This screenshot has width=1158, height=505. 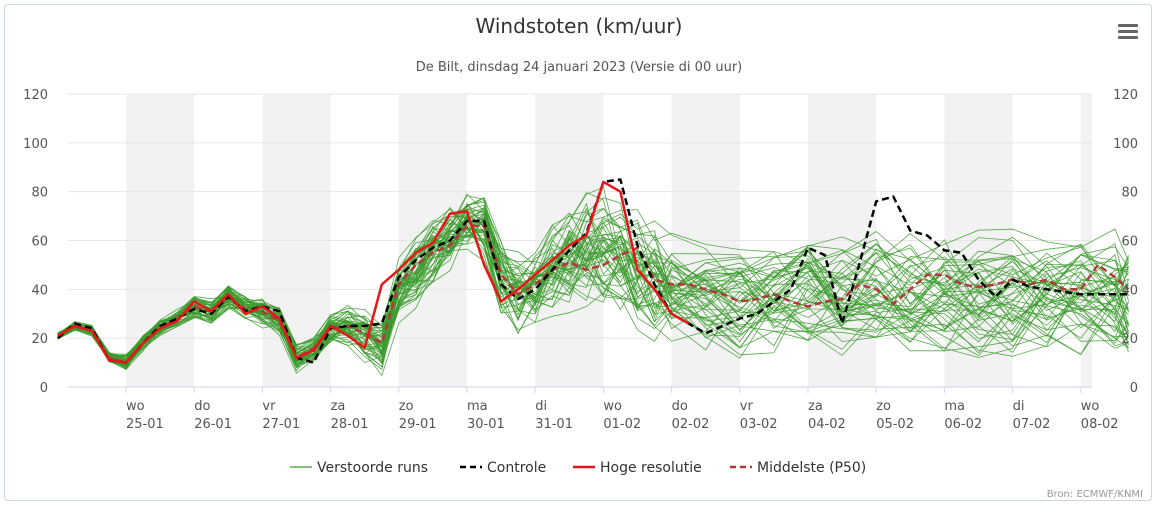 I want to click on legend-item-middelste: Middelste (P50), so click(x=798, y=468).